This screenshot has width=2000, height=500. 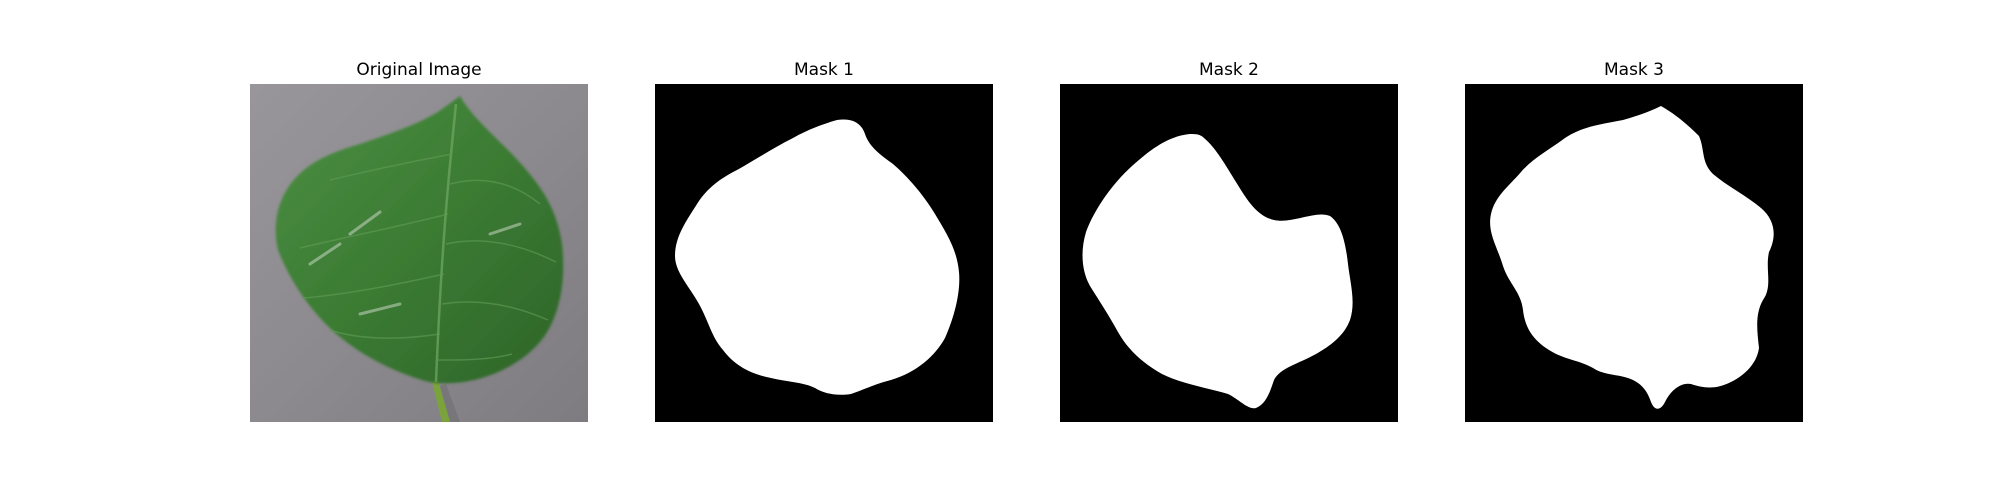 I want to click on original-image-panel: Original Image, so click(x=419, y=239).